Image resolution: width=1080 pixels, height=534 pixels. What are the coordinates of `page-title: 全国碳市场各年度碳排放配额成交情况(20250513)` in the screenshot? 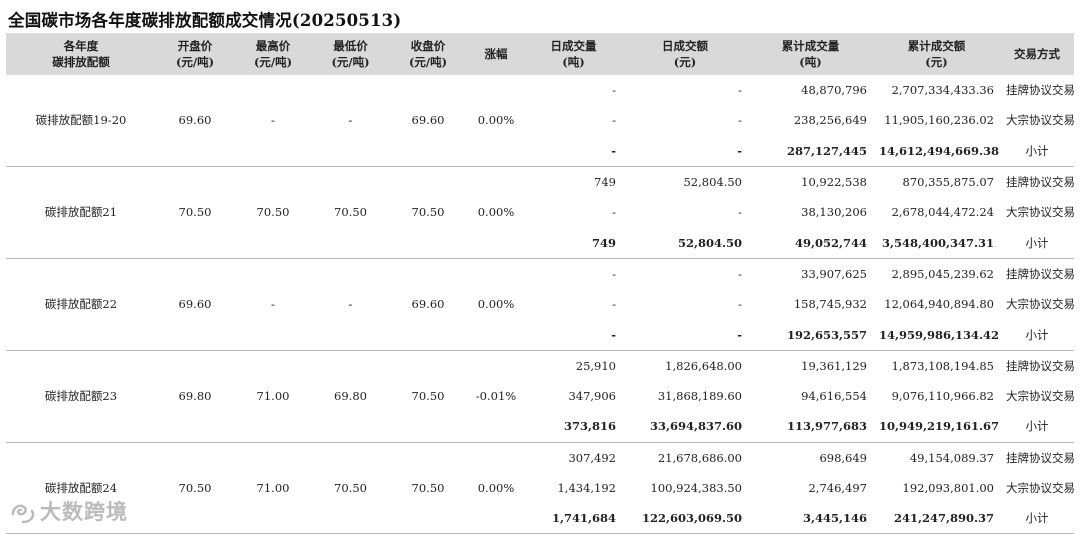 It's located at (205, 20).